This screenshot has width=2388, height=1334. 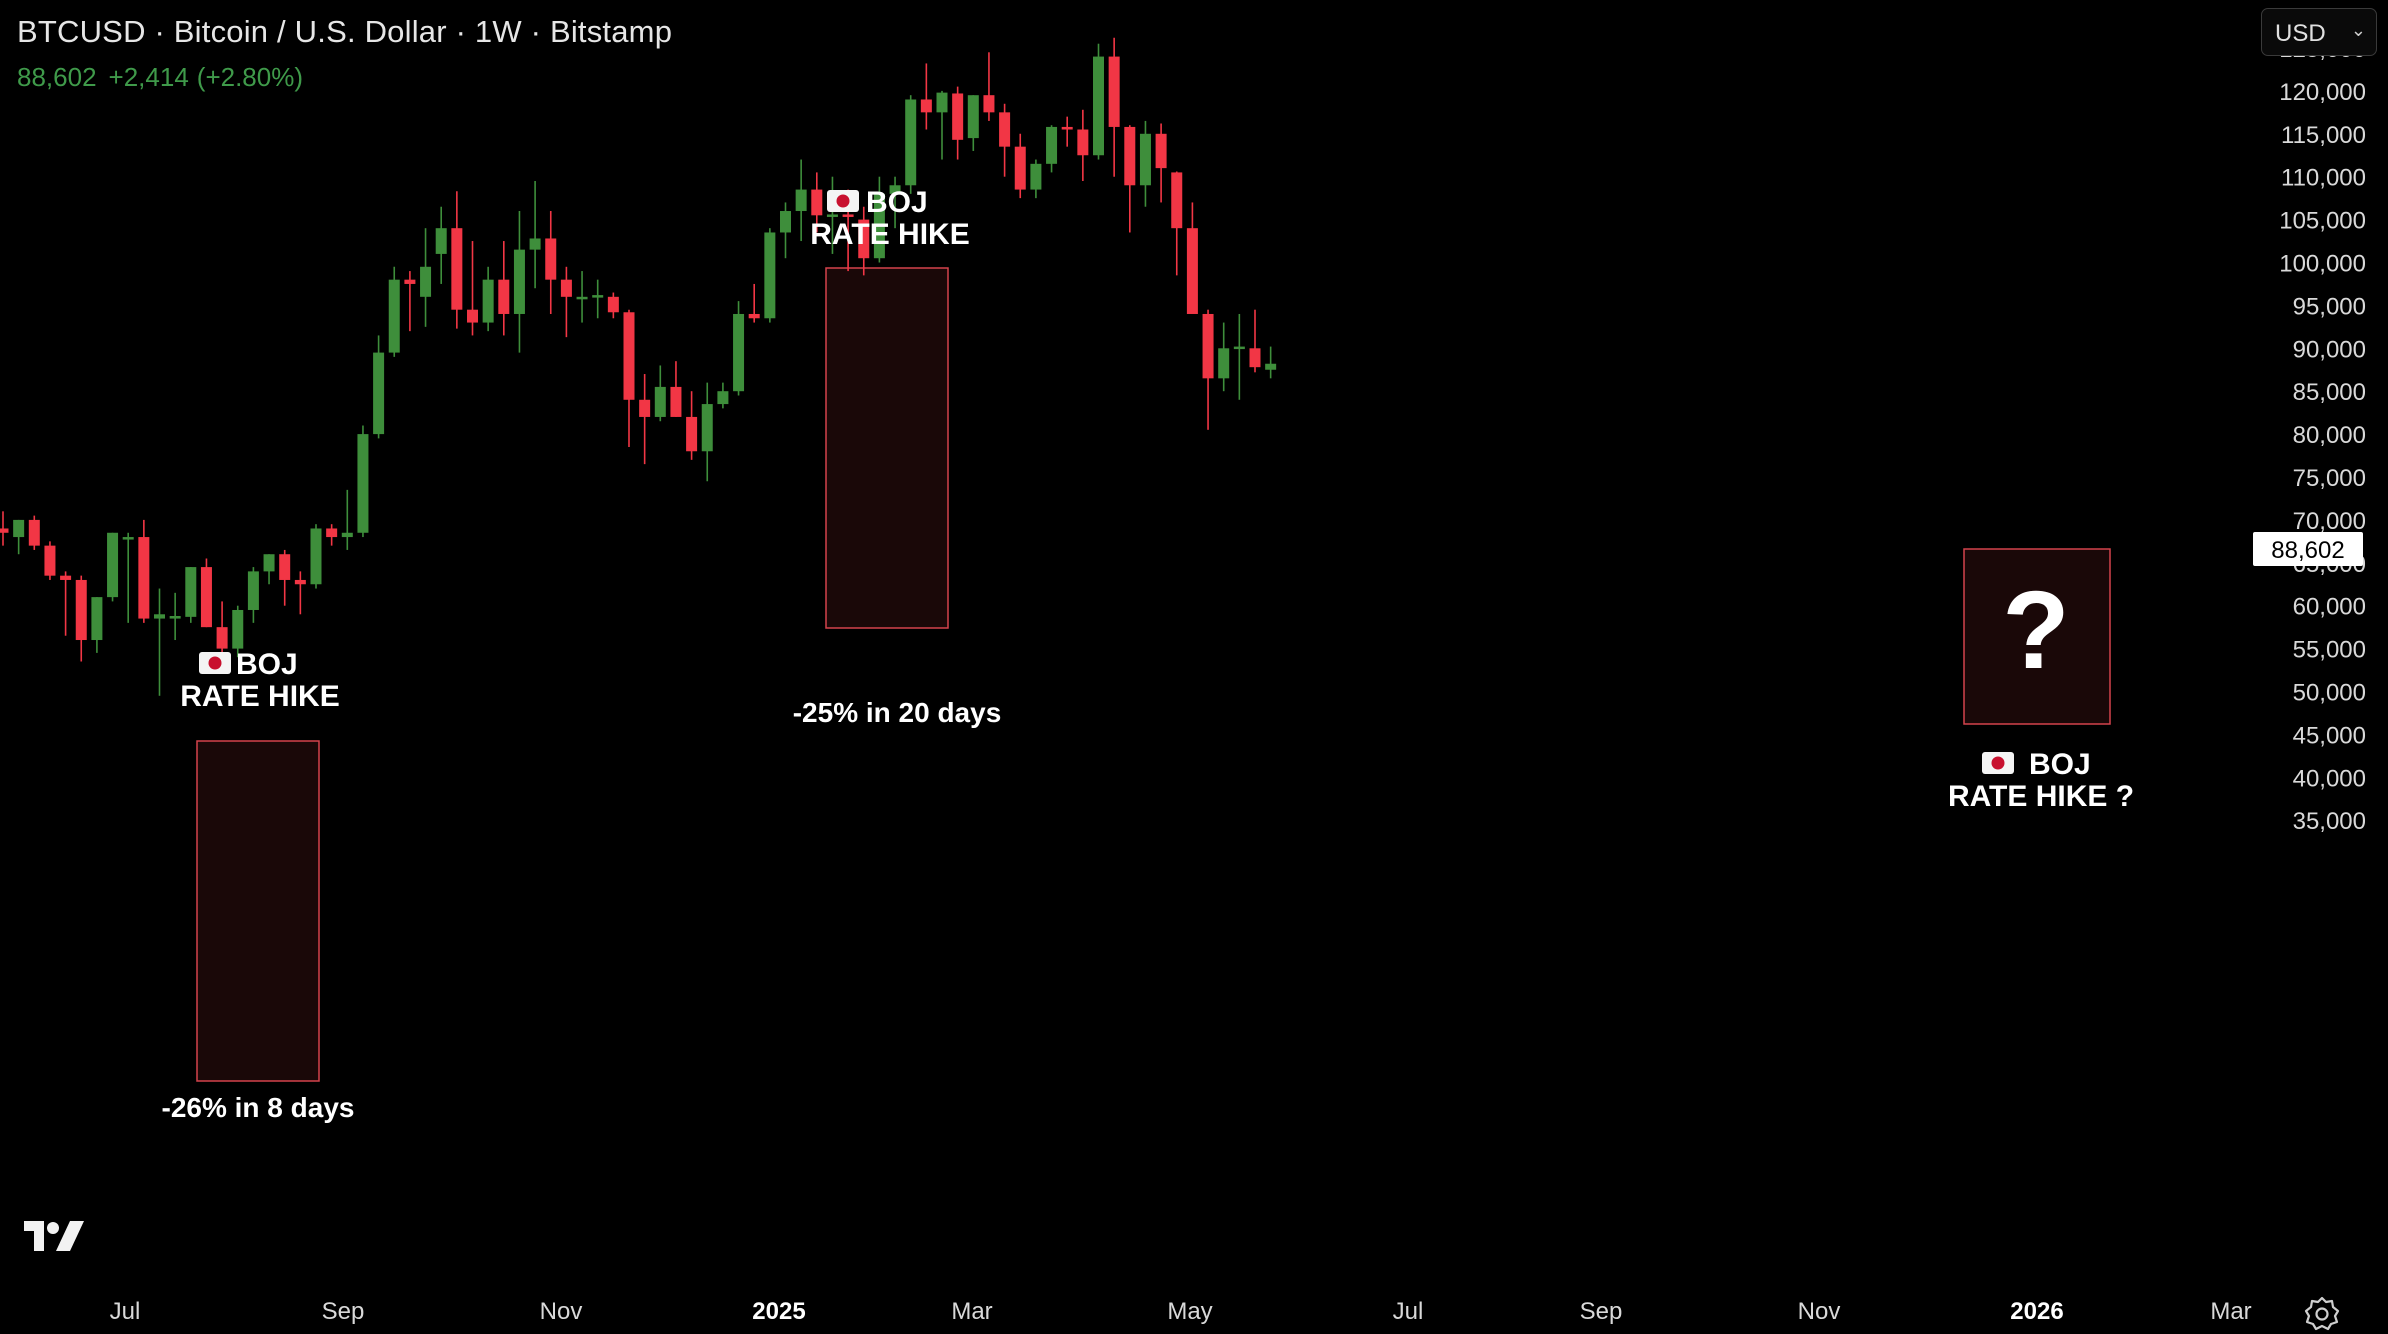 I want to click on y-tick-label: 115,000, so click(x=2323, y=135).